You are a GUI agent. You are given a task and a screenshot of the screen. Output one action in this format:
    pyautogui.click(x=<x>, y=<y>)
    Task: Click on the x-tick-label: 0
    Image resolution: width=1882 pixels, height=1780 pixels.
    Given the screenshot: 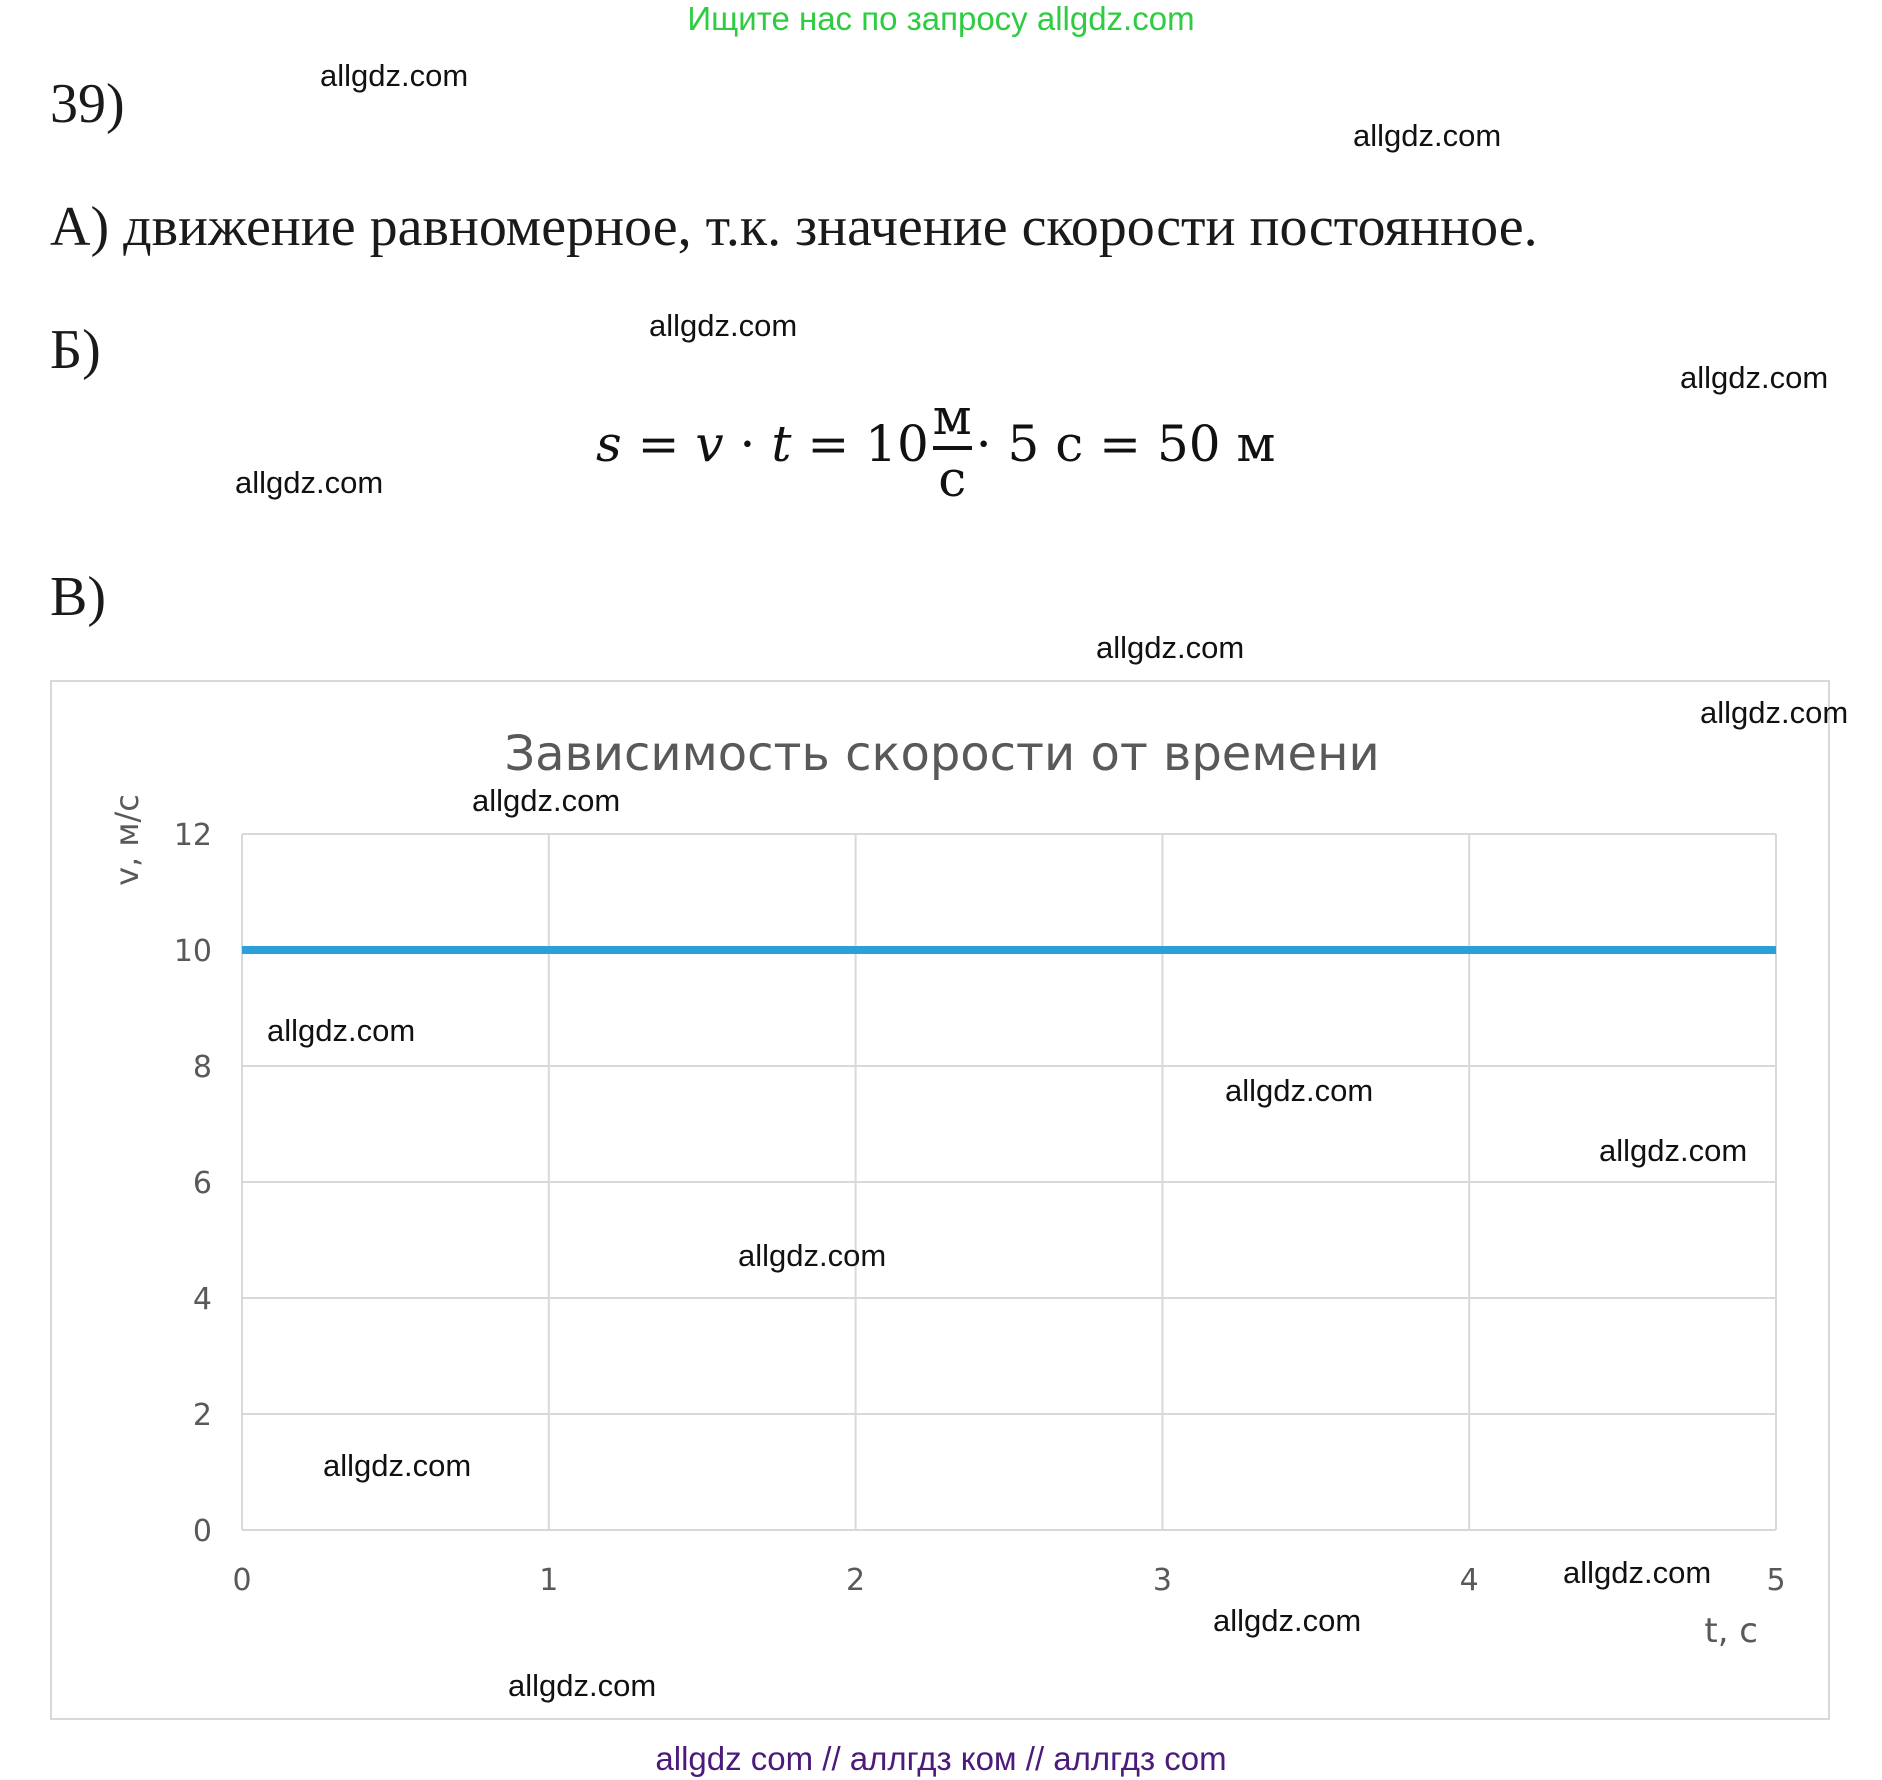 What is the action you would take?
    pyautogui.click(x=241, y=1580)
    